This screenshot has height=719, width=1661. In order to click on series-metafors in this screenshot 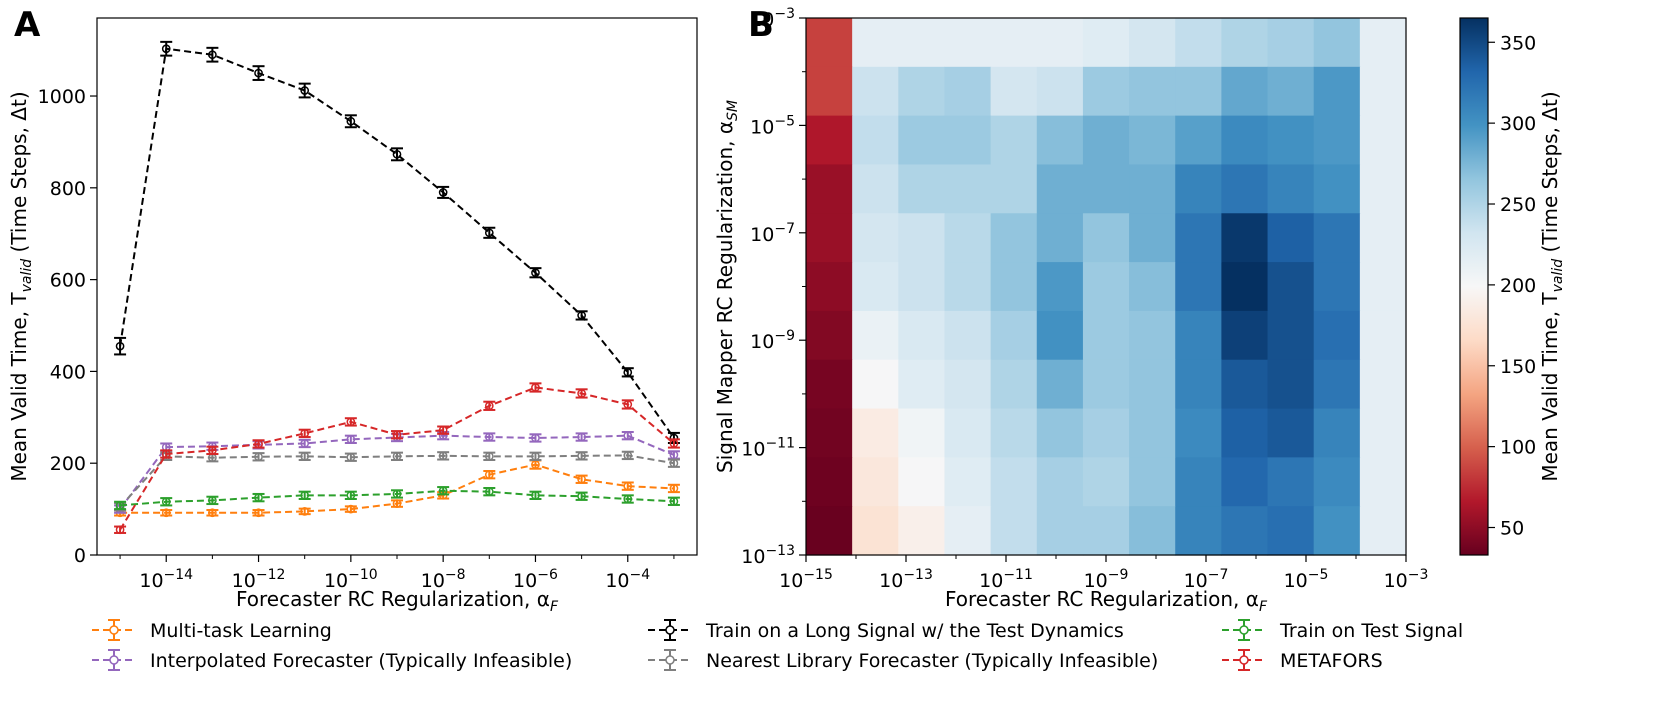, I will do `click(397, 458)`.